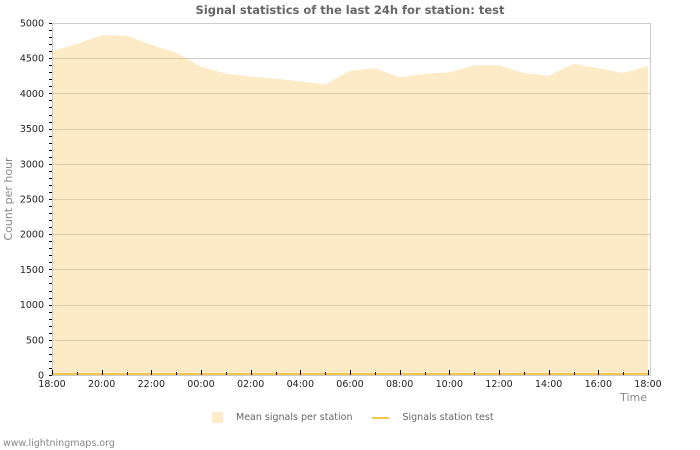 The height and width of the screenshot is (450, 700). What do you see at coordinates (101, 384) in the screenshot?
I see `x-tick-label: 20:00` at bounding box center [101, 384].